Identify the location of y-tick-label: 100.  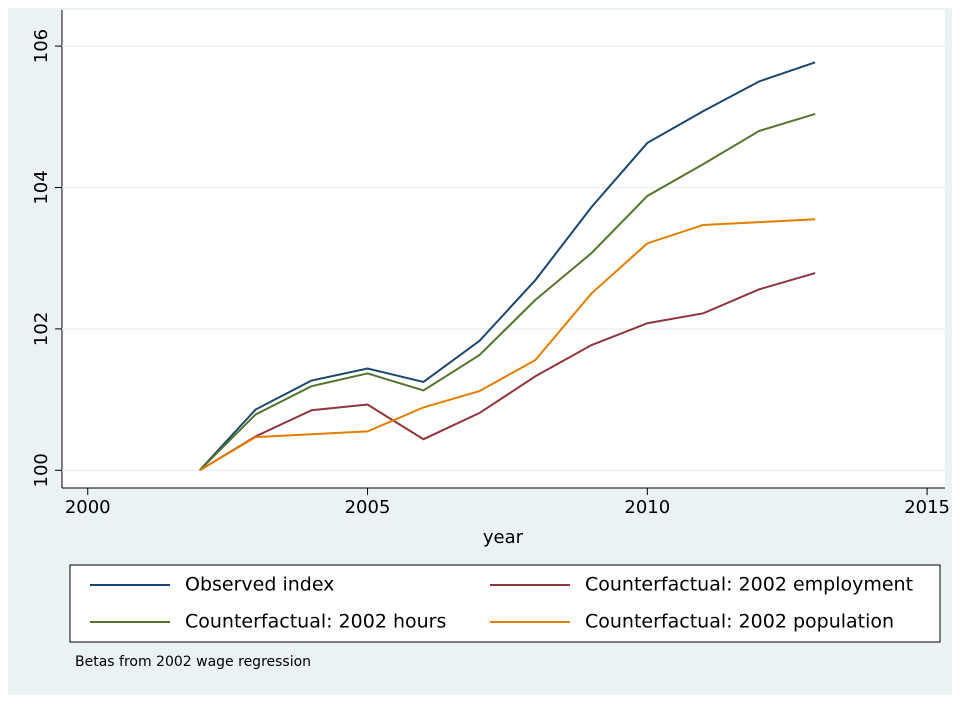
(41, 470).